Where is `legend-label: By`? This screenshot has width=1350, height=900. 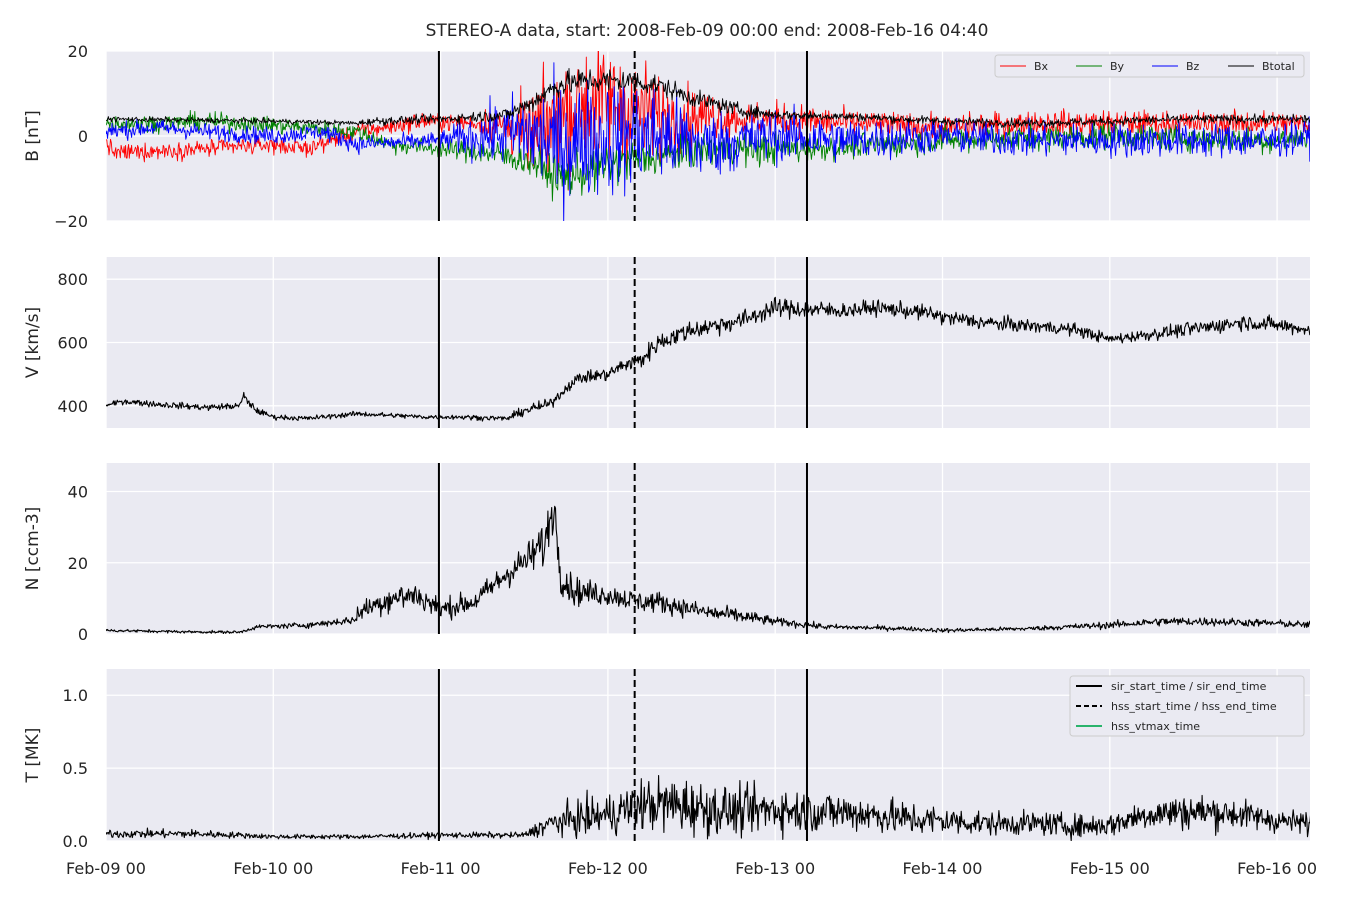
legend-label: By is located at coordinates (1117, 66).